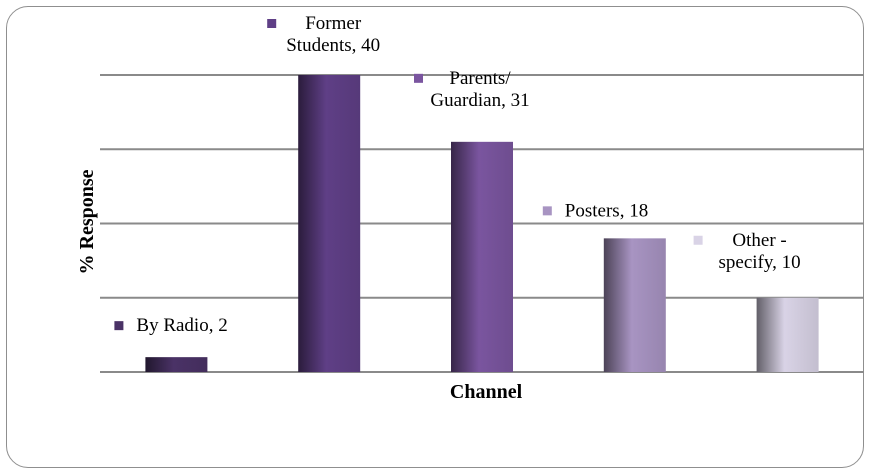  What do you see at coordinates (760, 262) in the screenshot?
I see `data-label-line: specify, 10` at bounding box center [760, 262].